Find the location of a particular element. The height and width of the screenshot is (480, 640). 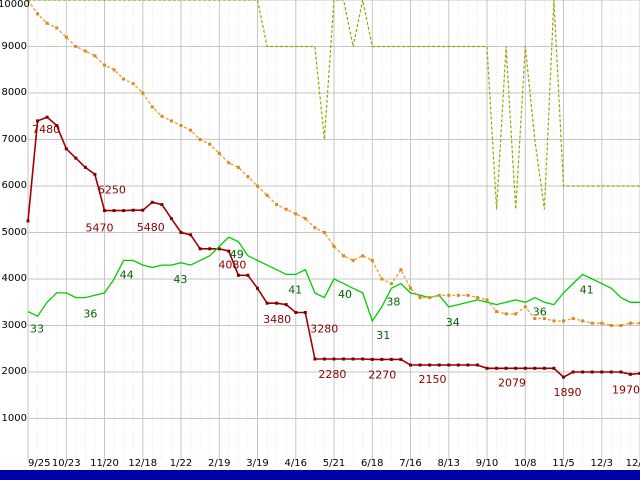

x-axis-tick-label: 3/19 is located at coordinates (257, 463).